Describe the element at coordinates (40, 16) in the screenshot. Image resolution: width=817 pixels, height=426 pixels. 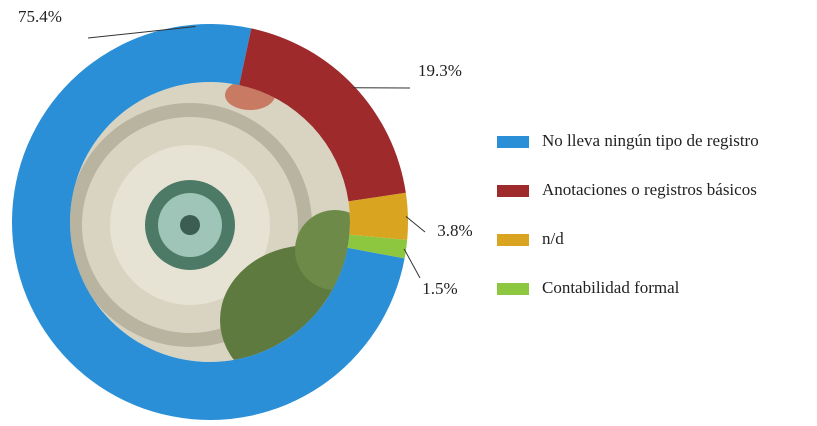
I see `data-label: 75.4%` at that location.